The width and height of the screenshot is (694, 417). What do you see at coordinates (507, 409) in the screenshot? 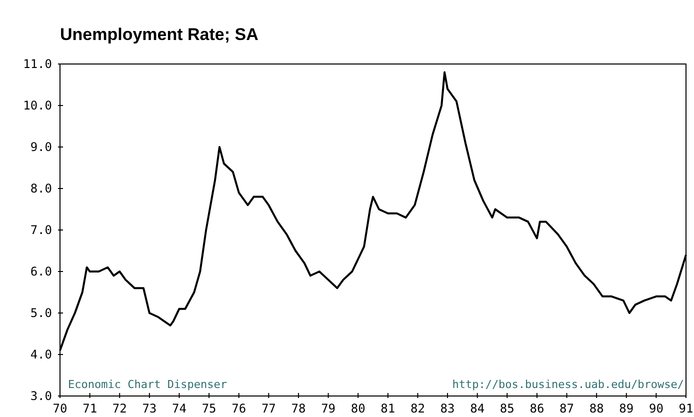
I see `x-tick-label: 85` at bounding box center [507, 409].